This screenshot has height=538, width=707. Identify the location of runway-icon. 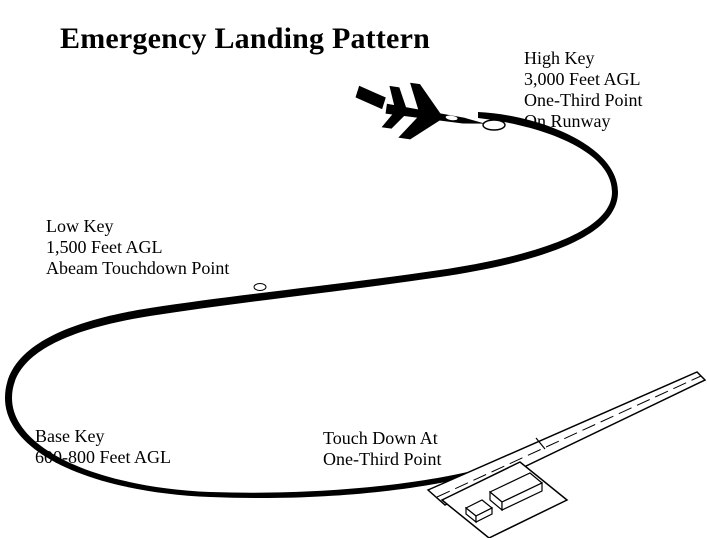
(566, 438).